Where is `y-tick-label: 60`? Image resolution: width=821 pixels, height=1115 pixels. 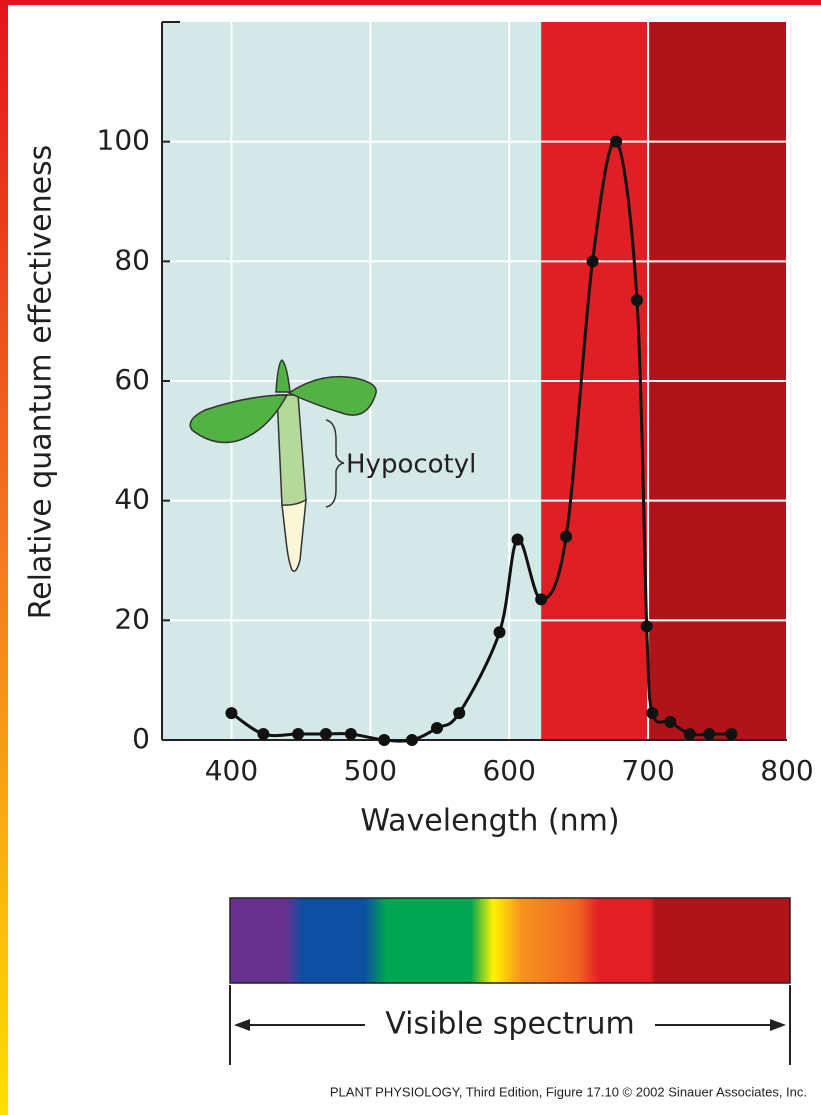 y-tick-label: 60 is located at coordinates (132, 379).